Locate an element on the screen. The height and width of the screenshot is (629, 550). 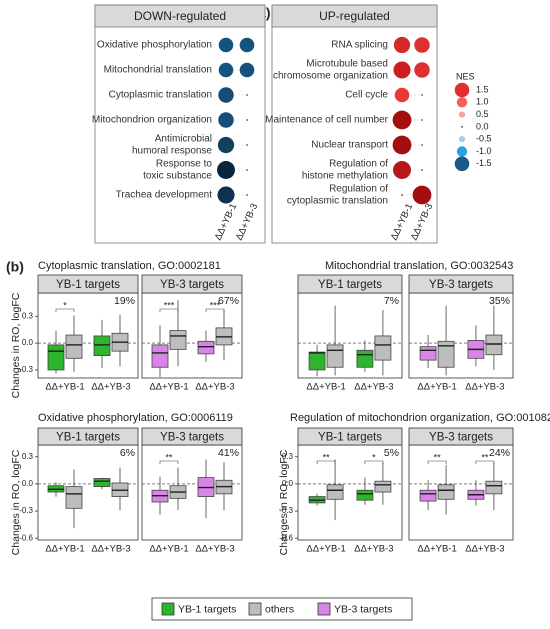
significance-label: *** is located at coordinates (169, 305).